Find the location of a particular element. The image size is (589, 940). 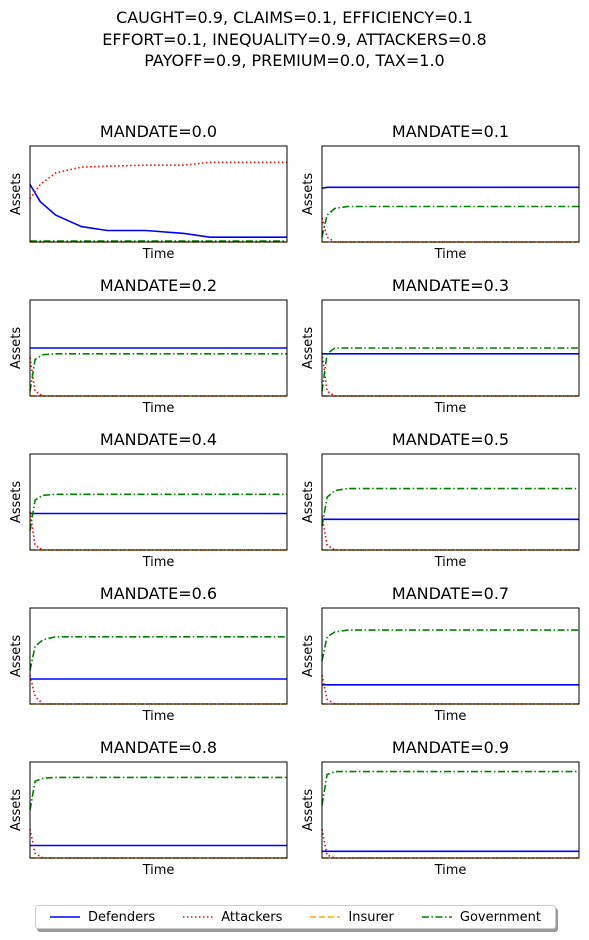

subplot-title: MANDATE=0.0 is located at coordinates (158, 131).